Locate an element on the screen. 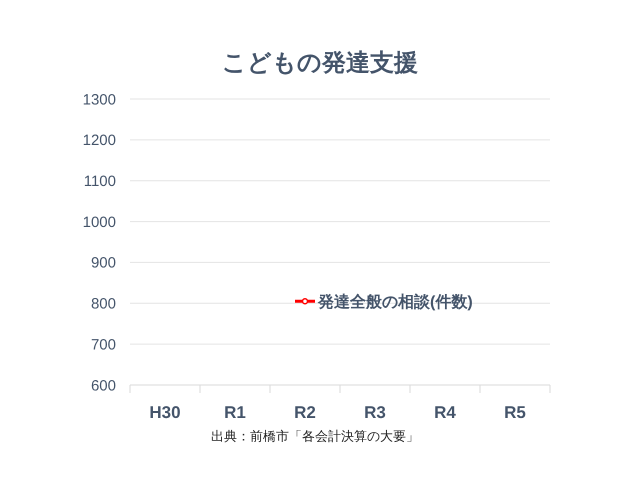 This screenshot has height=480, width=640. y-tick-label: 1300 is located at coordinates (99, 99).